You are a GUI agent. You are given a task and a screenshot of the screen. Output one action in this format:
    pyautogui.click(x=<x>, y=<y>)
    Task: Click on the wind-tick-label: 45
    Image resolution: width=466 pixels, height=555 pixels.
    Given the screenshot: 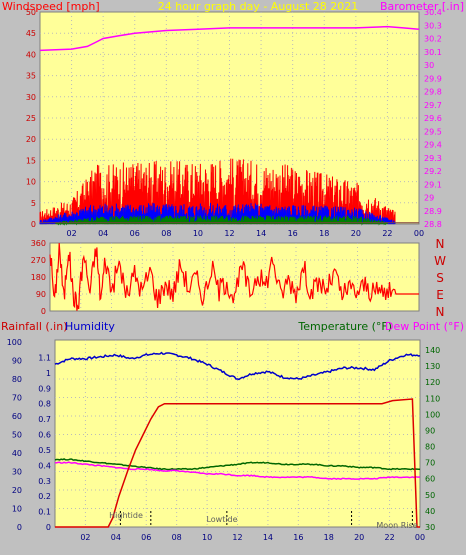 What is the action you would take?
    pyautogui.click(x=31, y=33)
    